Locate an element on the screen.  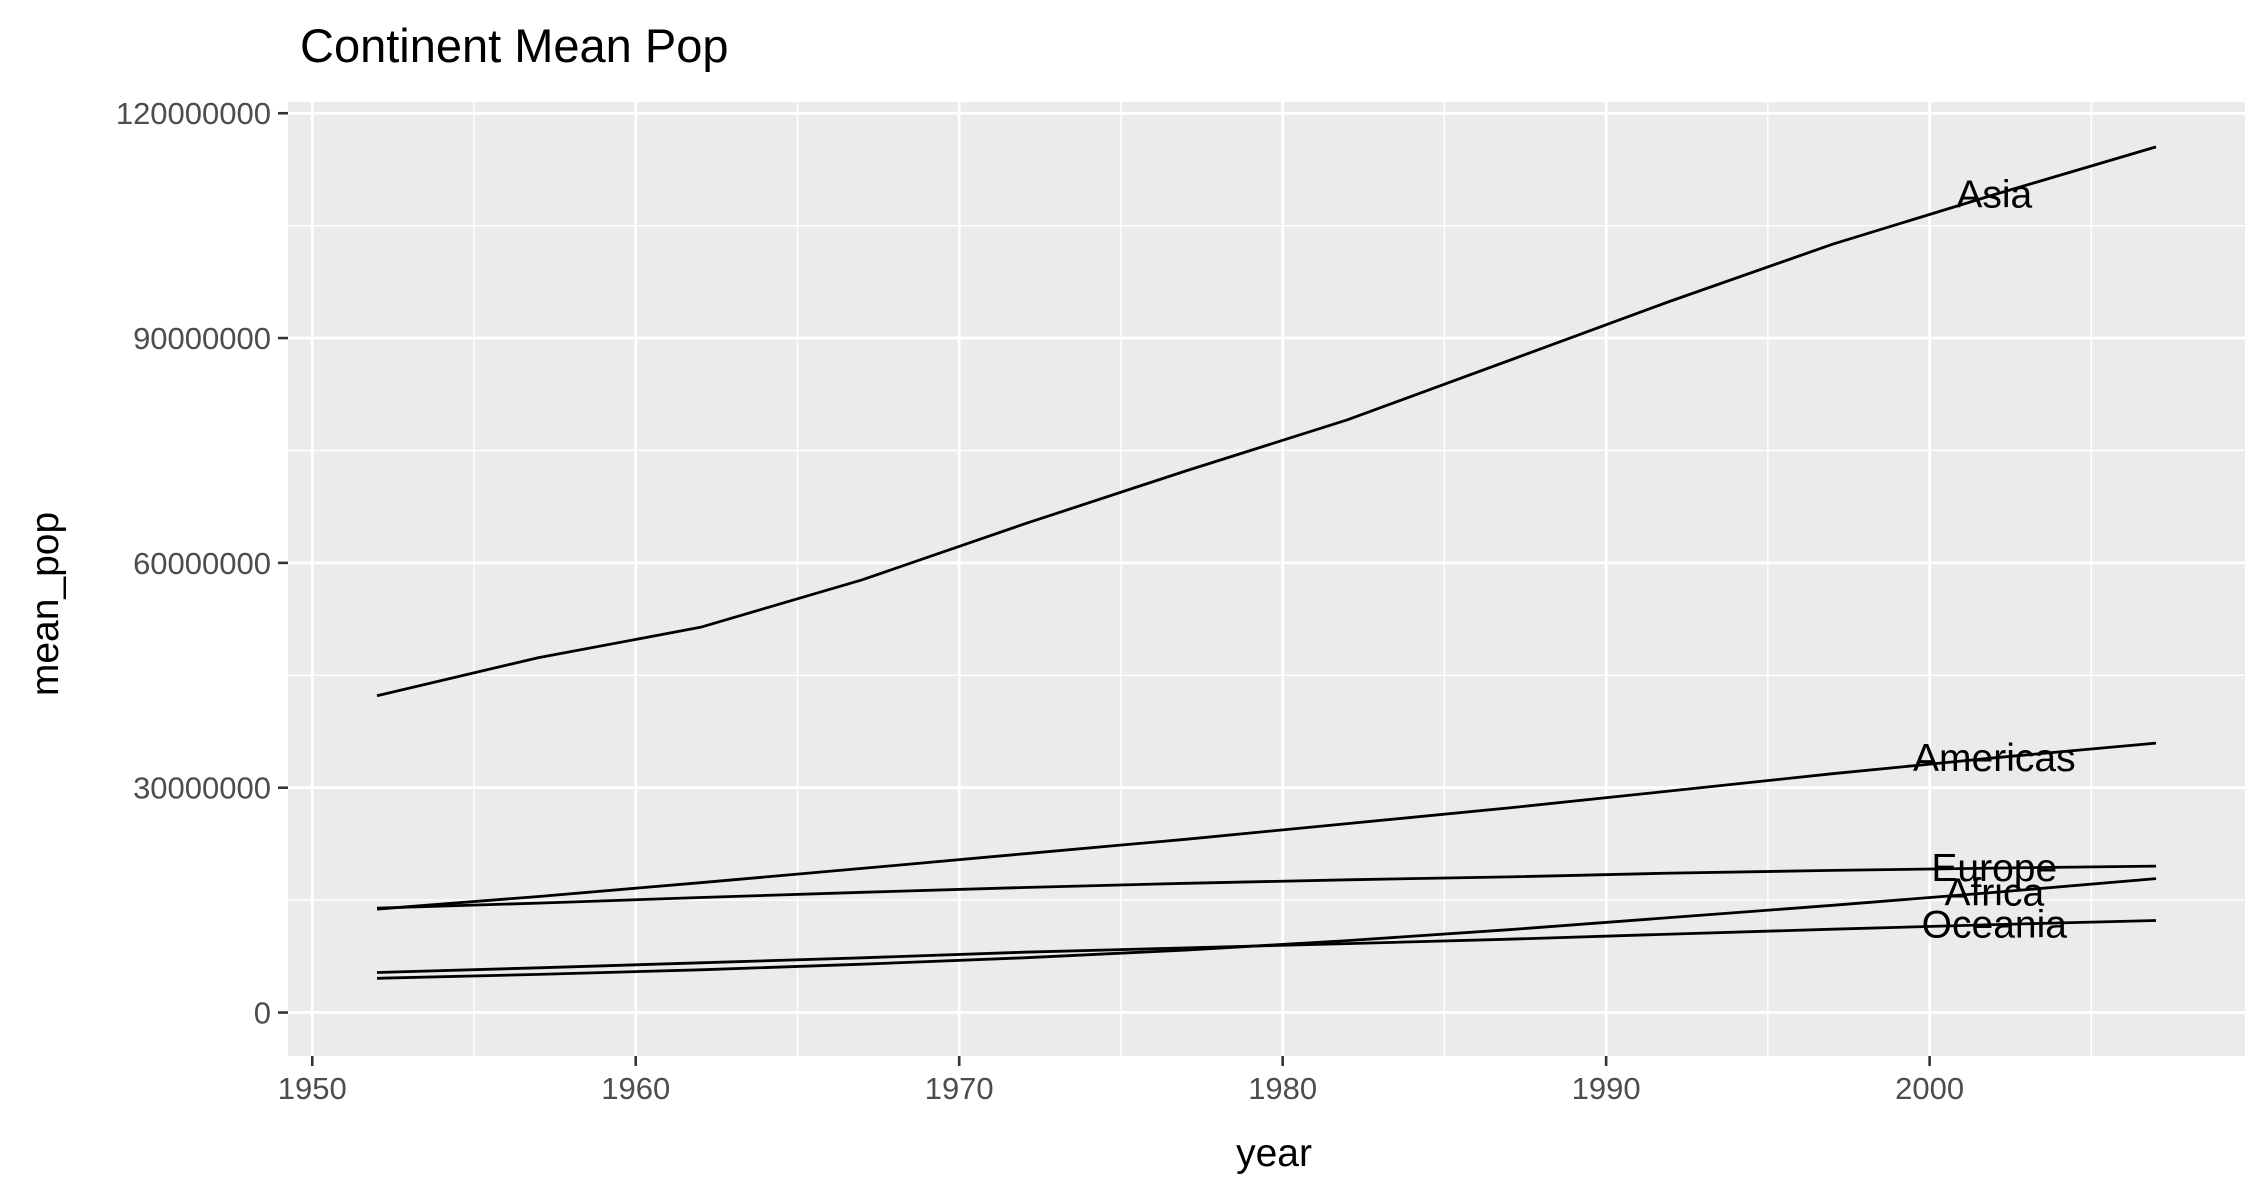
x-tick-label: 2000 is located at coordinates (1929, 1088).